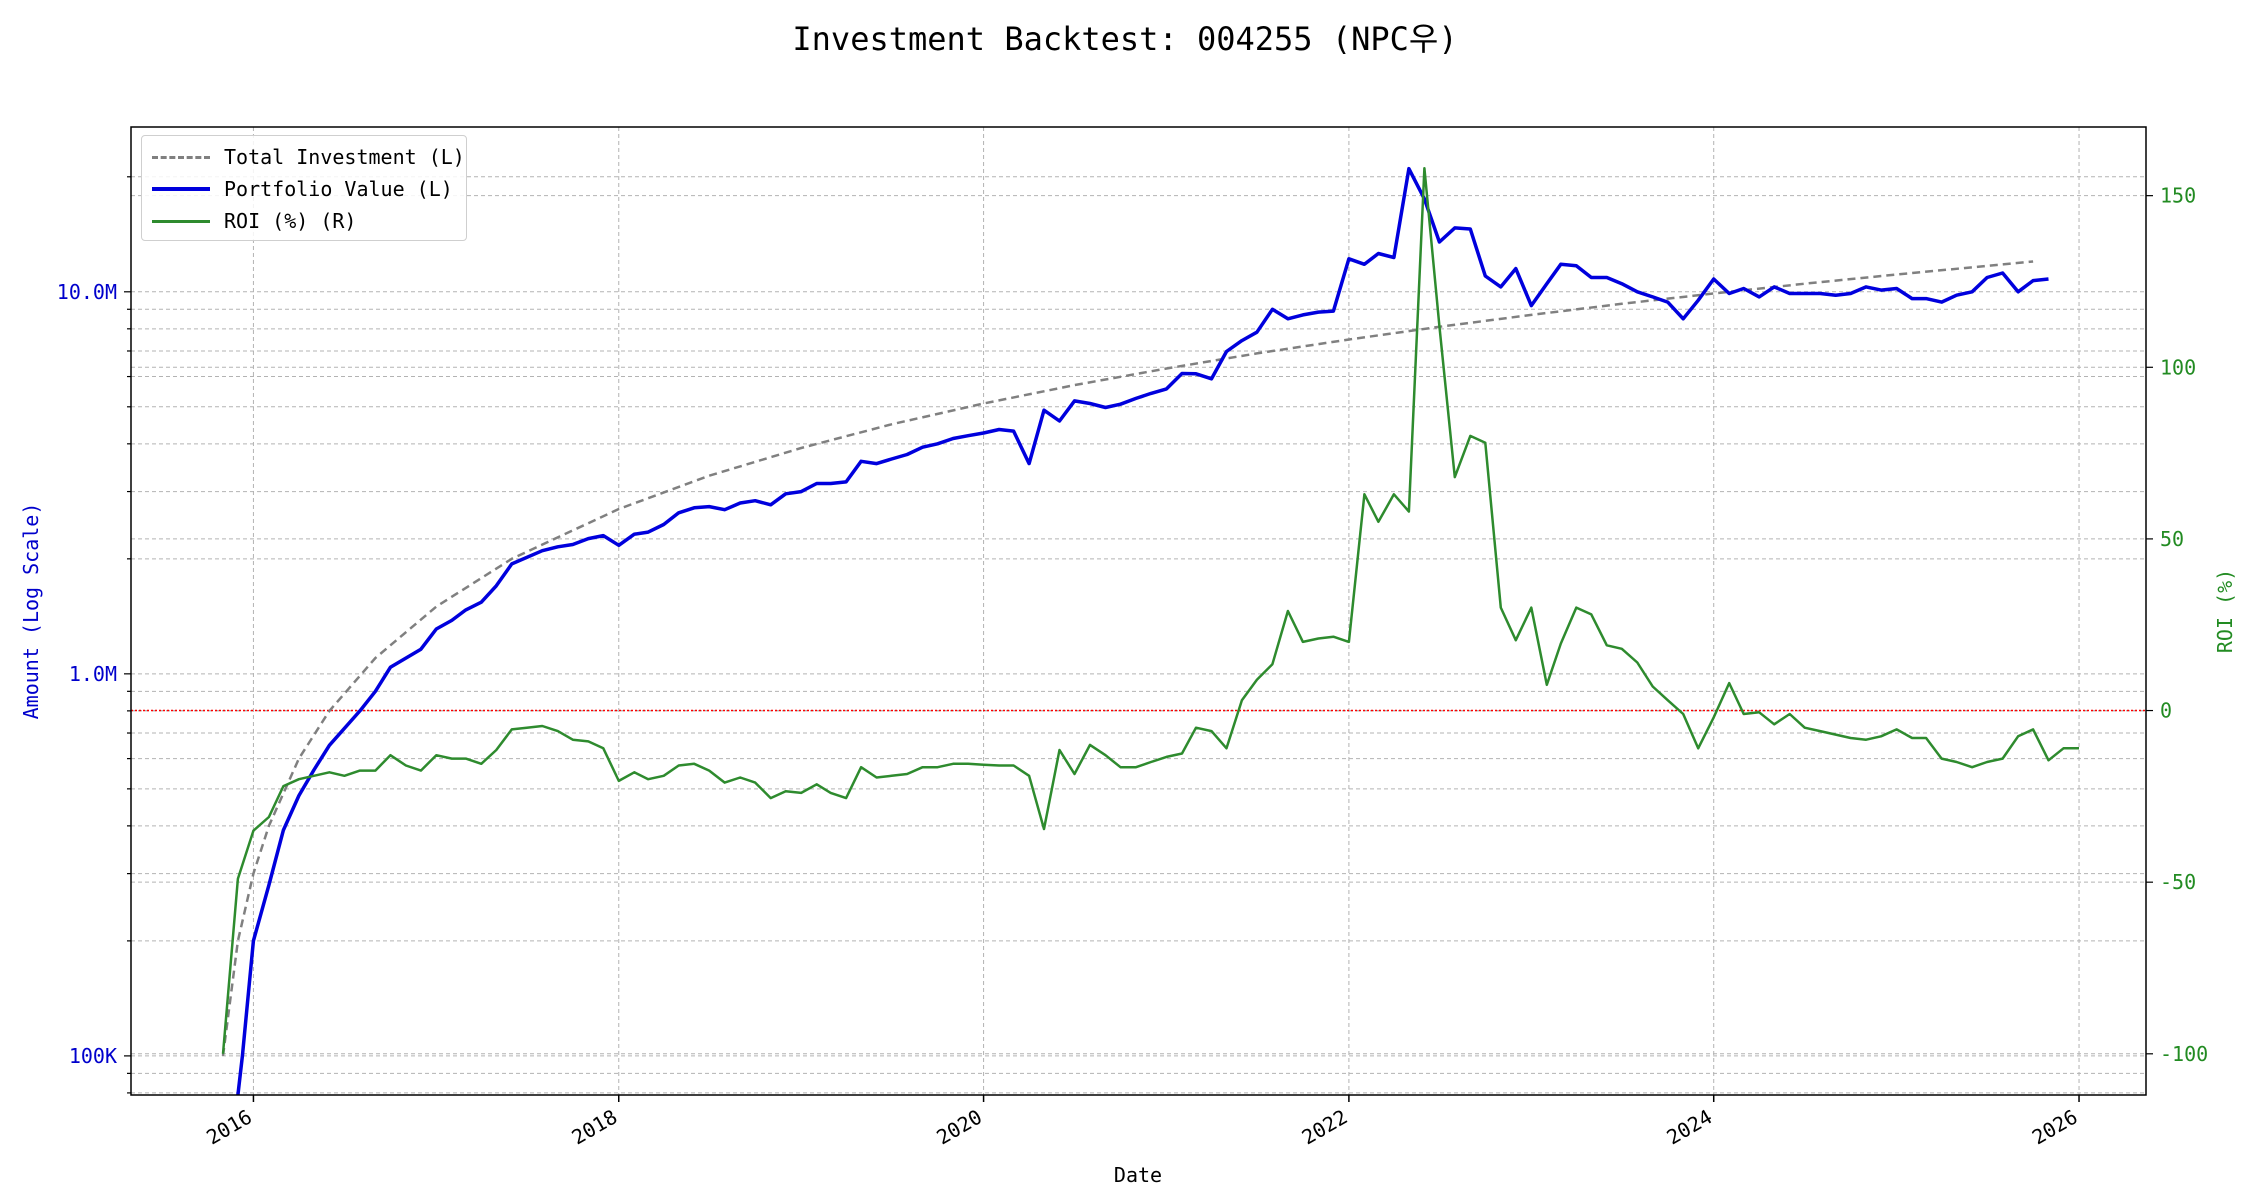 The height and width of the screenshot is (1200, 2250). Describe the element at coordinates (2178, 367) in the screenshot. I see `right-tick-label: 100` at that location.